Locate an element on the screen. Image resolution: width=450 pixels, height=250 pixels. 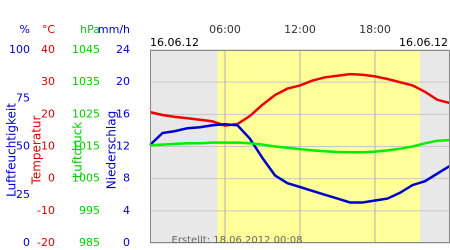
y-tick-label: 100 is located at coordinates (19, 49).